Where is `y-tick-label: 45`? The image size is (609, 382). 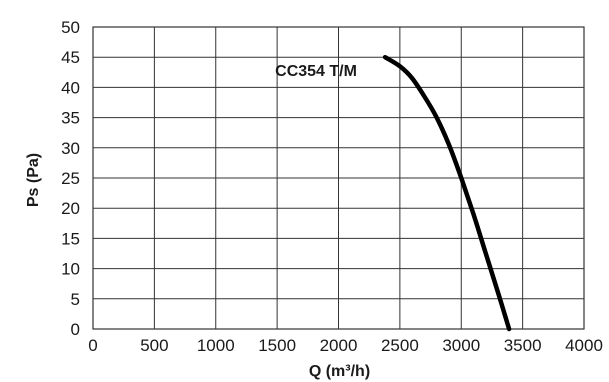
y-tick-label: 45 is located at coordinates (70, 57).